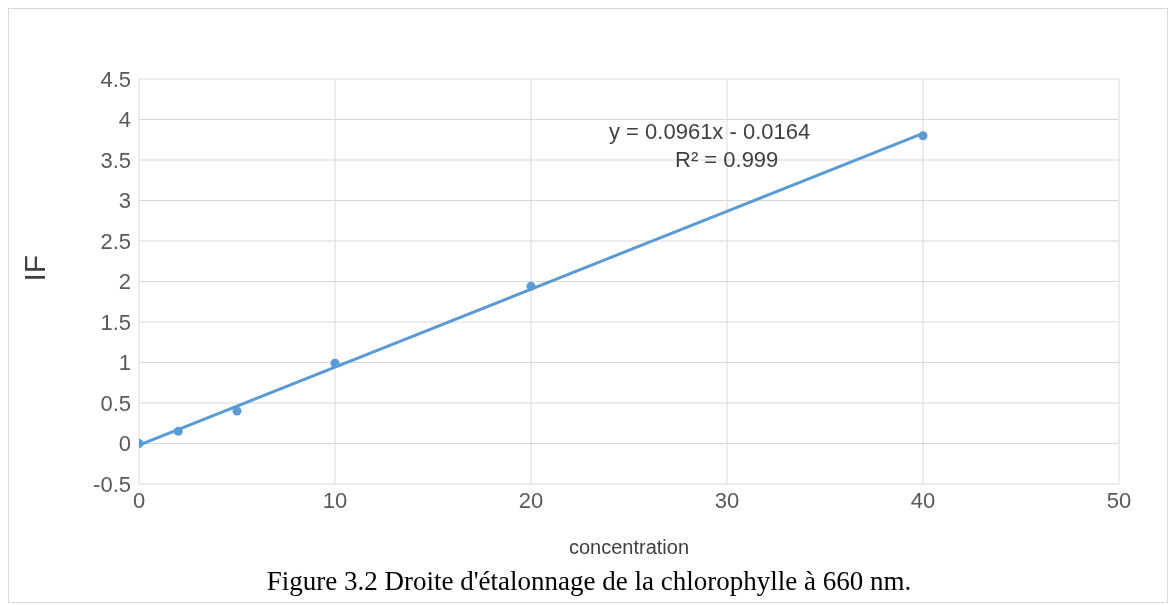 The image size is (1173, 605). What do you see at coordinates (112, 484) in the screenshot?
I see `y-tick-label: -0.5` at bounding box center [112, 484].